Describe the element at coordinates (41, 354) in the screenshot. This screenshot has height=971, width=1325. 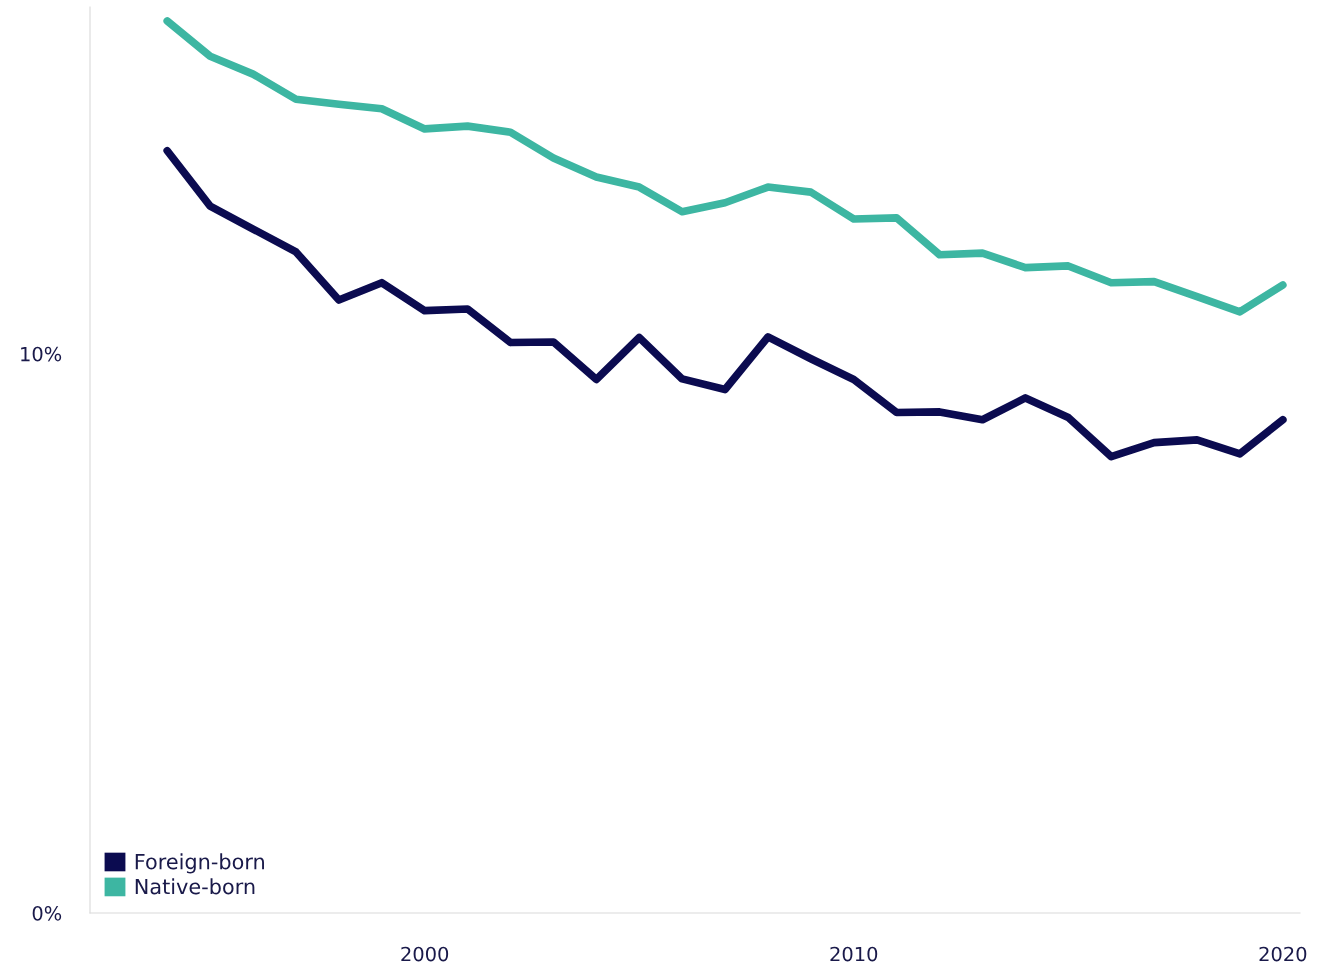
I see `y-tick-label: 10%` at that location.